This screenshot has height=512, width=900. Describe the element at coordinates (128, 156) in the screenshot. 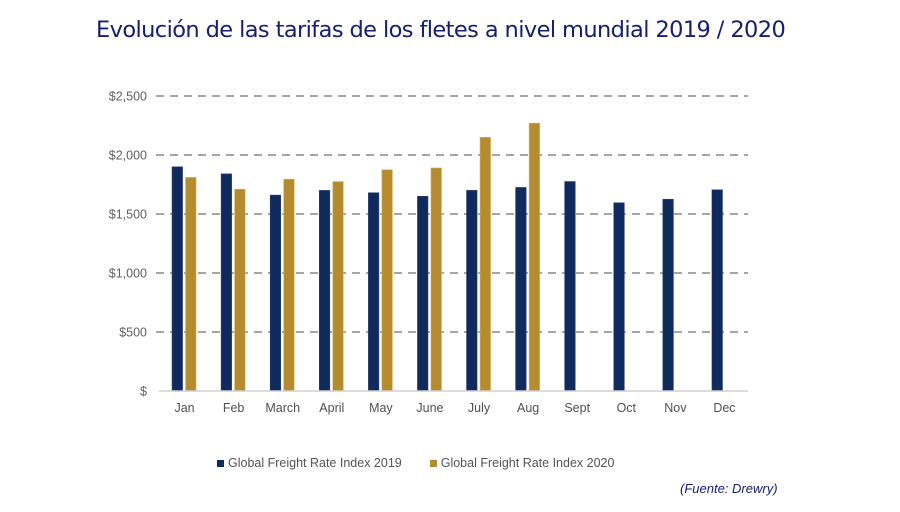

I see `y-tick-label: $2,000` at that location.